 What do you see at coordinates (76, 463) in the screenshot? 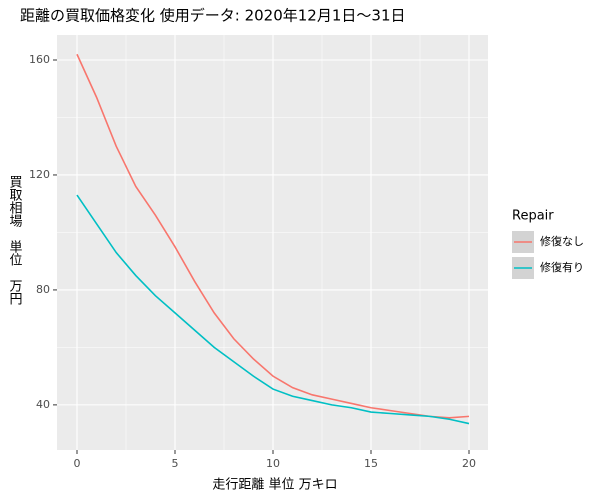
I see `x-tick-label: 0` at bounding box center [76, 463].